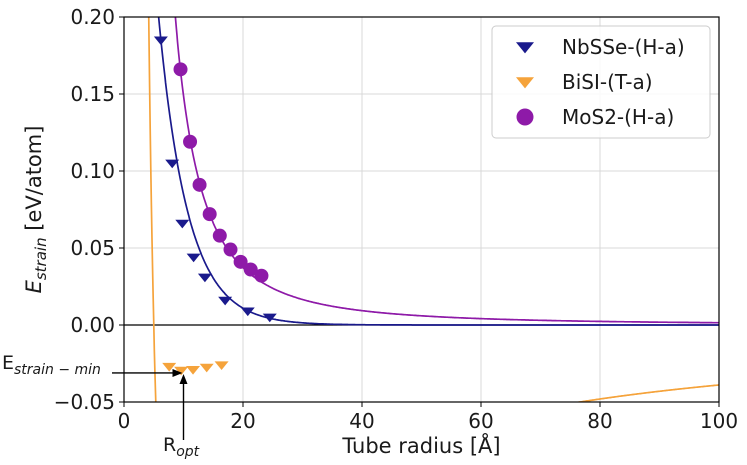 The image size is (747, 465). I want to click on y-tick-label: 0.05, so click(92, 248).